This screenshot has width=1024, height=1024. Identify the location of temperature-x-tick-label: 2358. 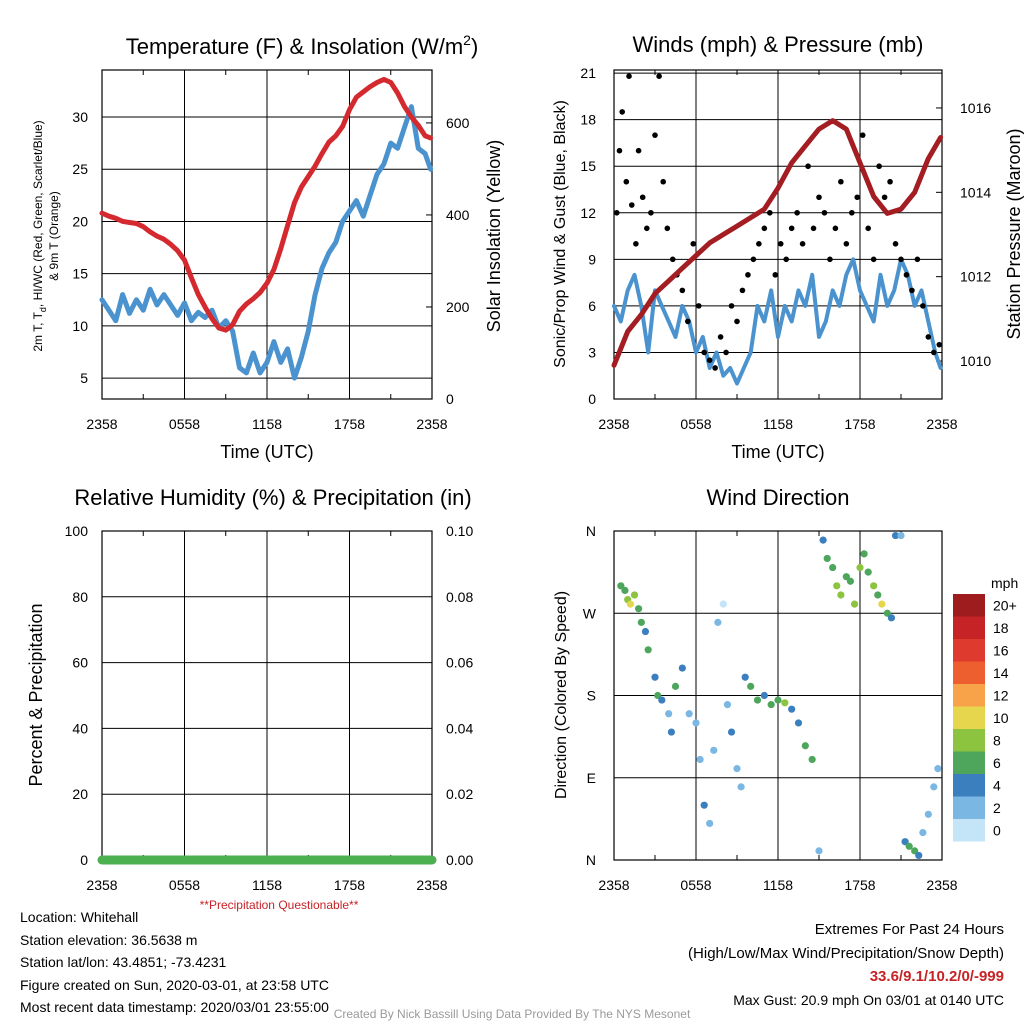
(101, 424).